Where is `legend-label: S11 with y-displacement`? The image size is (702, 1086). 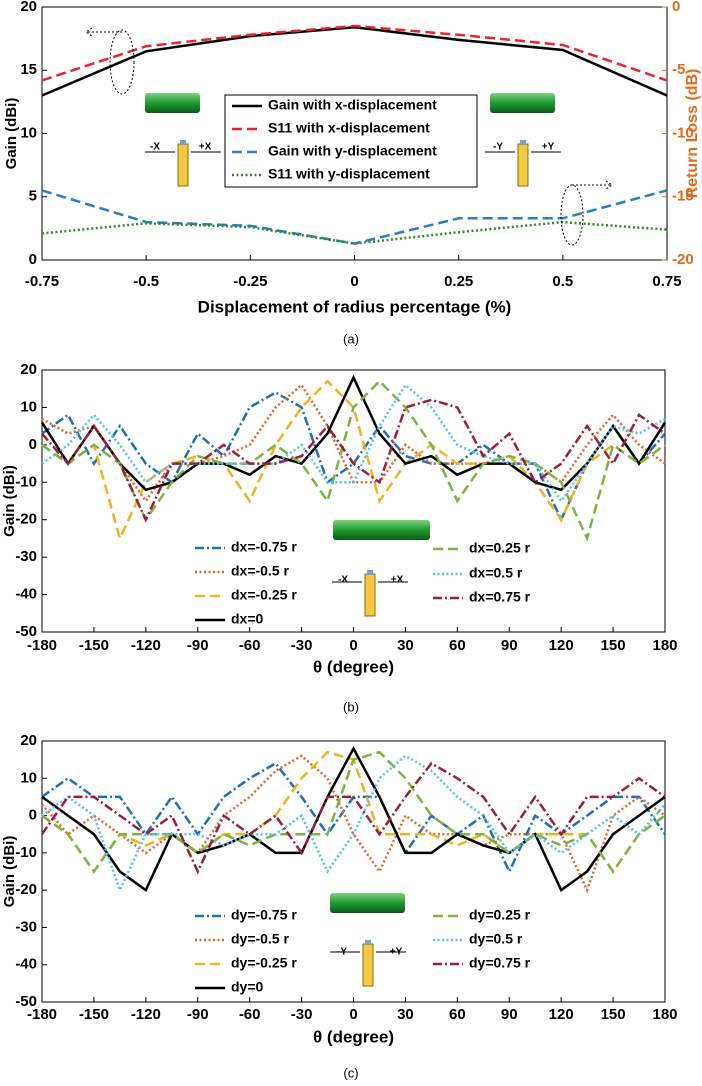
legend-label: S11 with y-displacement is located at coordinates (349, 174).